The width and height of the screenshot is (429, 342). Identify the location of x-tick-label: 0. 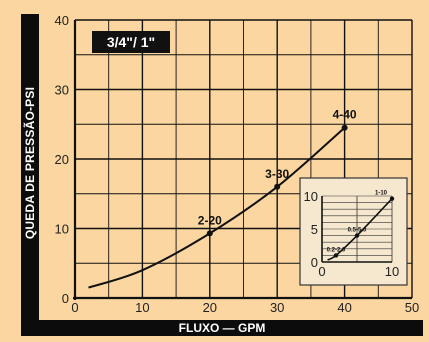
(74, 307).